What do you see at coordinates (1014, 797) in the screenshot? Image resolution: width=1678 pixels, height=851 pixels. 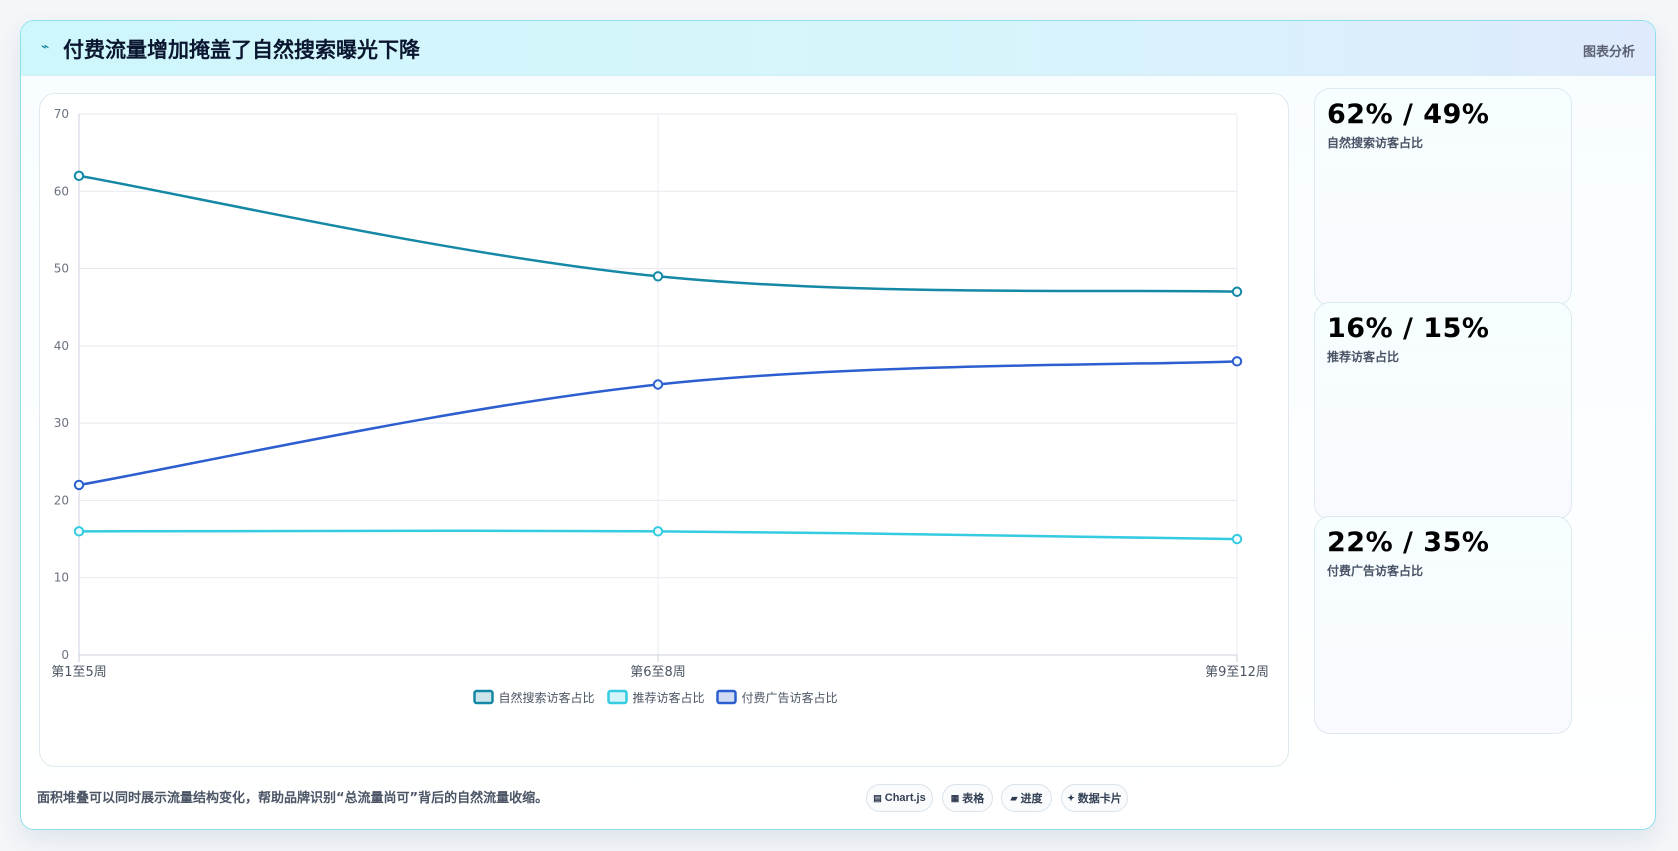 I see `progress-icon: ▰` at bounding box center [1014, 797].